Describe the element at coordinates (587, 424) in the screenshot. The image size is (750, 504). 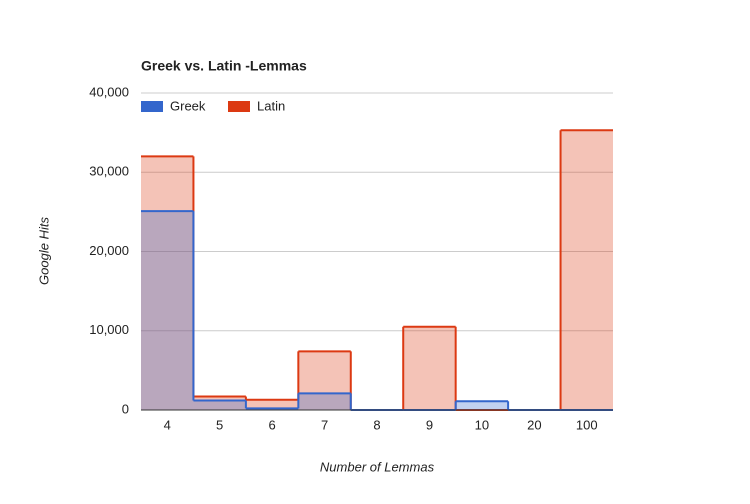
I see `x-tick-label: 100` at that location.